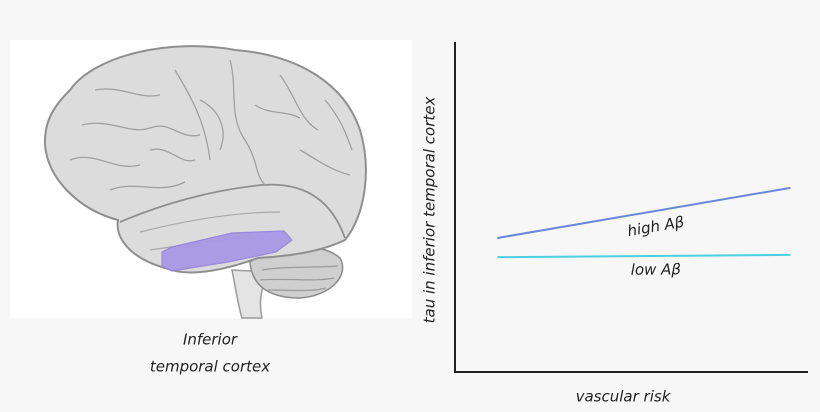  What do you see at coordinates (624, 397) in the screenshot?
I see `x-axis-label: vascular risk` at bounding box center [624, 397].